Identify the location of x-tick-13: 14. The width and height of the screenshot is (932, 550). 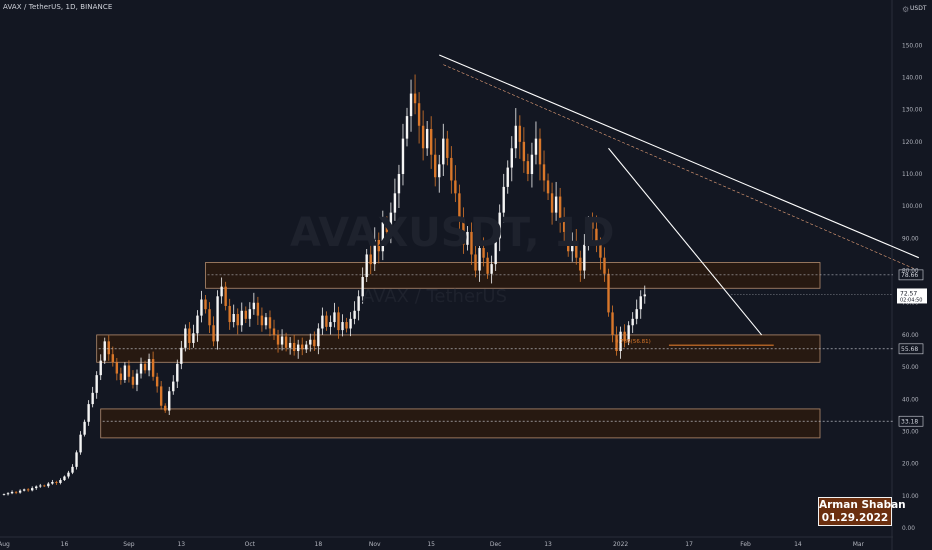
(798, 544).